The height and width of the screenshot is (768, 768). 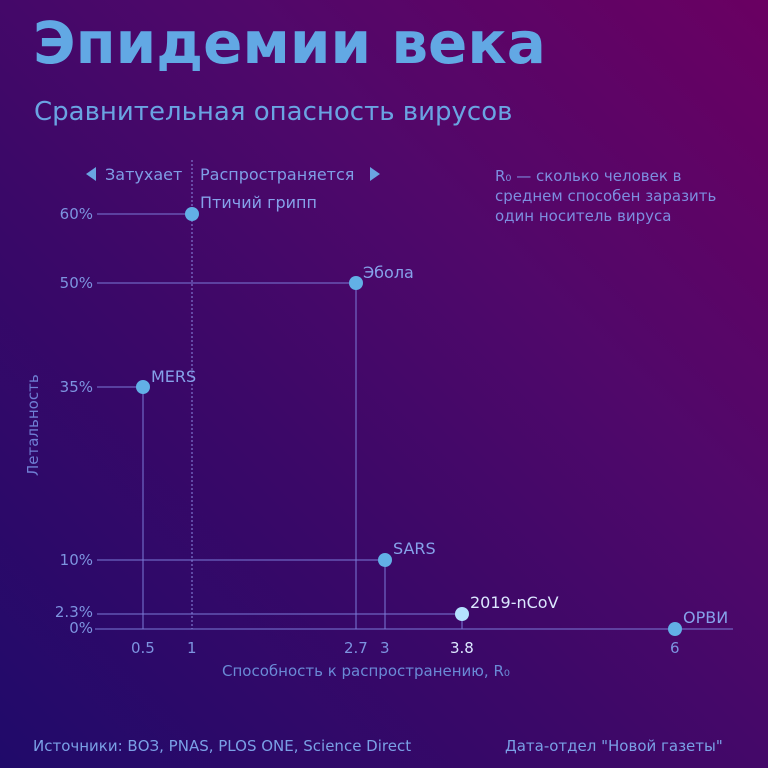 What do you see at coordinates (614, 746) in the screenshot?
I see `credit-footer: Дата-отдел "Новой газеты"` at bounding box center [614, 746].